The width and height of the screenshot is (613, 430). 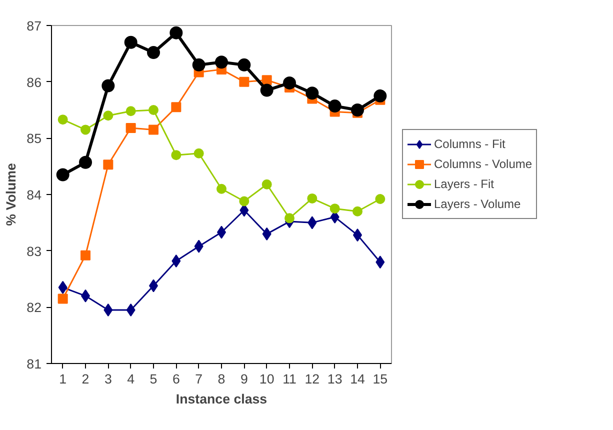 What do you see at coordinates (312, 379) in the screenshot?
I see `x-tick-label: 12` at bounding box center [312, 379].